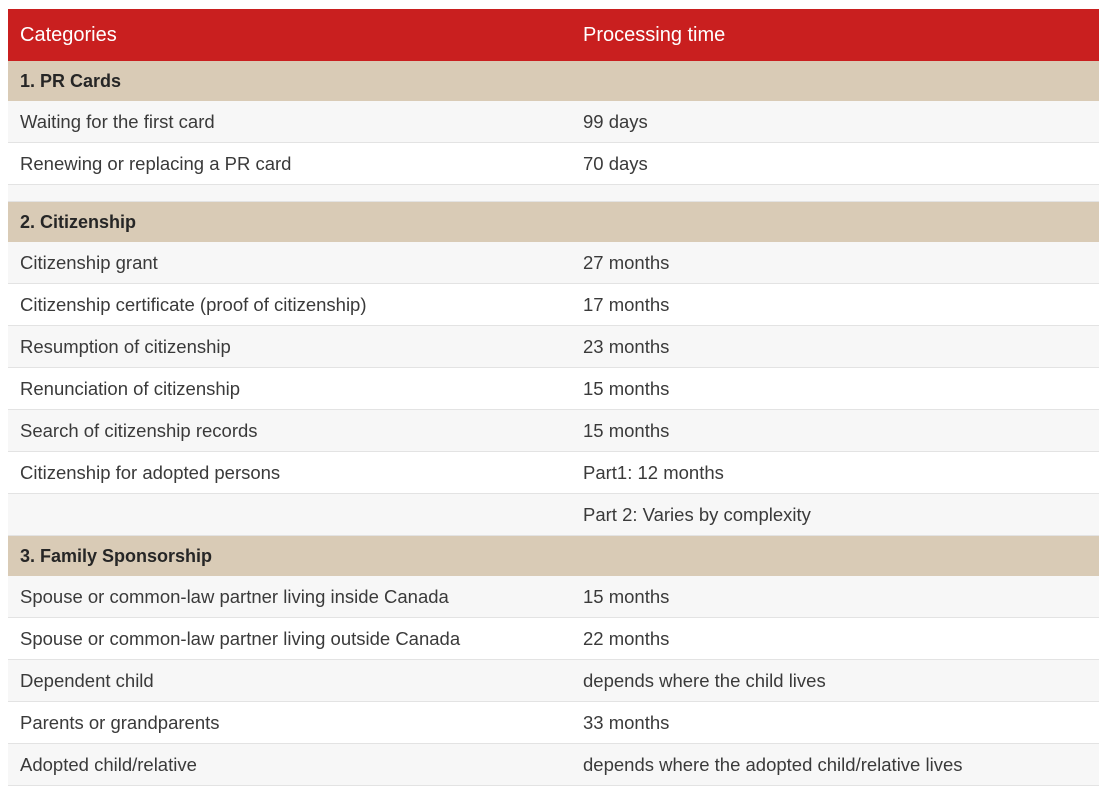 The image size is (1108, 799). What do you see at coordinates (553, 556) in the screenshot?
I see `section-header-family-sponsorship: 3. Family Sponsorship` at bounding box center [553, 556].